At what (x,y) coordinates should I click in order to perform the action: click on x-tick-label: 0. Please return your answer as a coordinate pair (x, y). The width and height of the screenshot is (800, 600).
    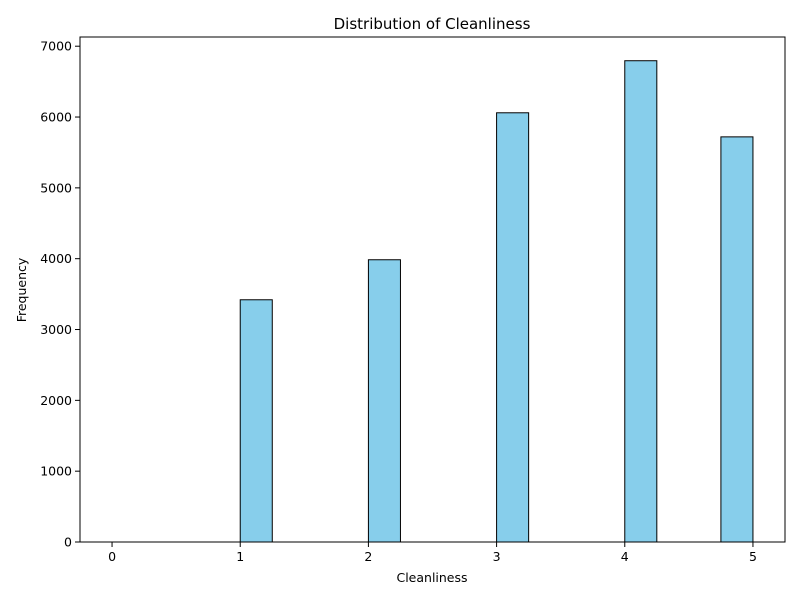
    Looking at the image, I should click on (112, 556).